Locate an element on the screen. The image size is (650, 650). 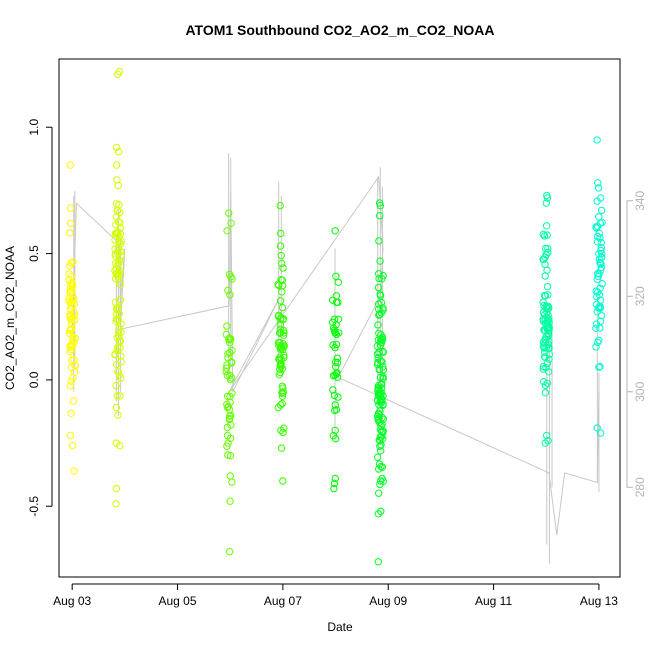
x-tick-label: Aug 03 is located at coordinates (72, 601).